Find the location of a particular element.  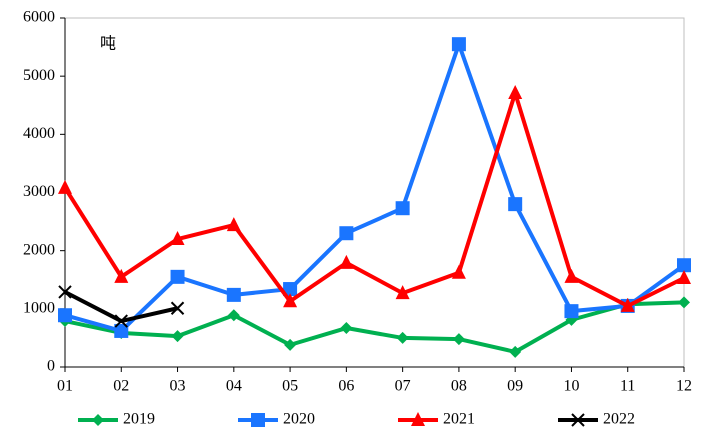

legend-item: 2021 is located at coordinates (436, 419).